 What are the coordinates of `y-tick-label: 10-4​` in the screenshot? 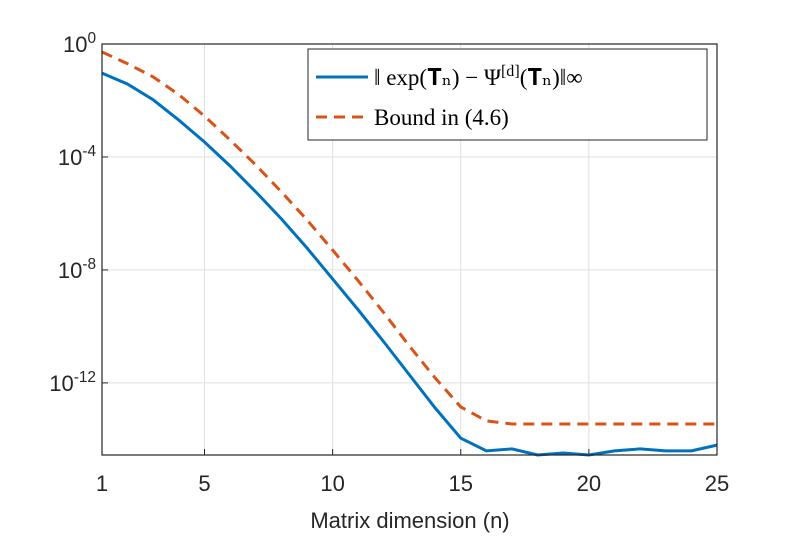 It's located at (77, 156).